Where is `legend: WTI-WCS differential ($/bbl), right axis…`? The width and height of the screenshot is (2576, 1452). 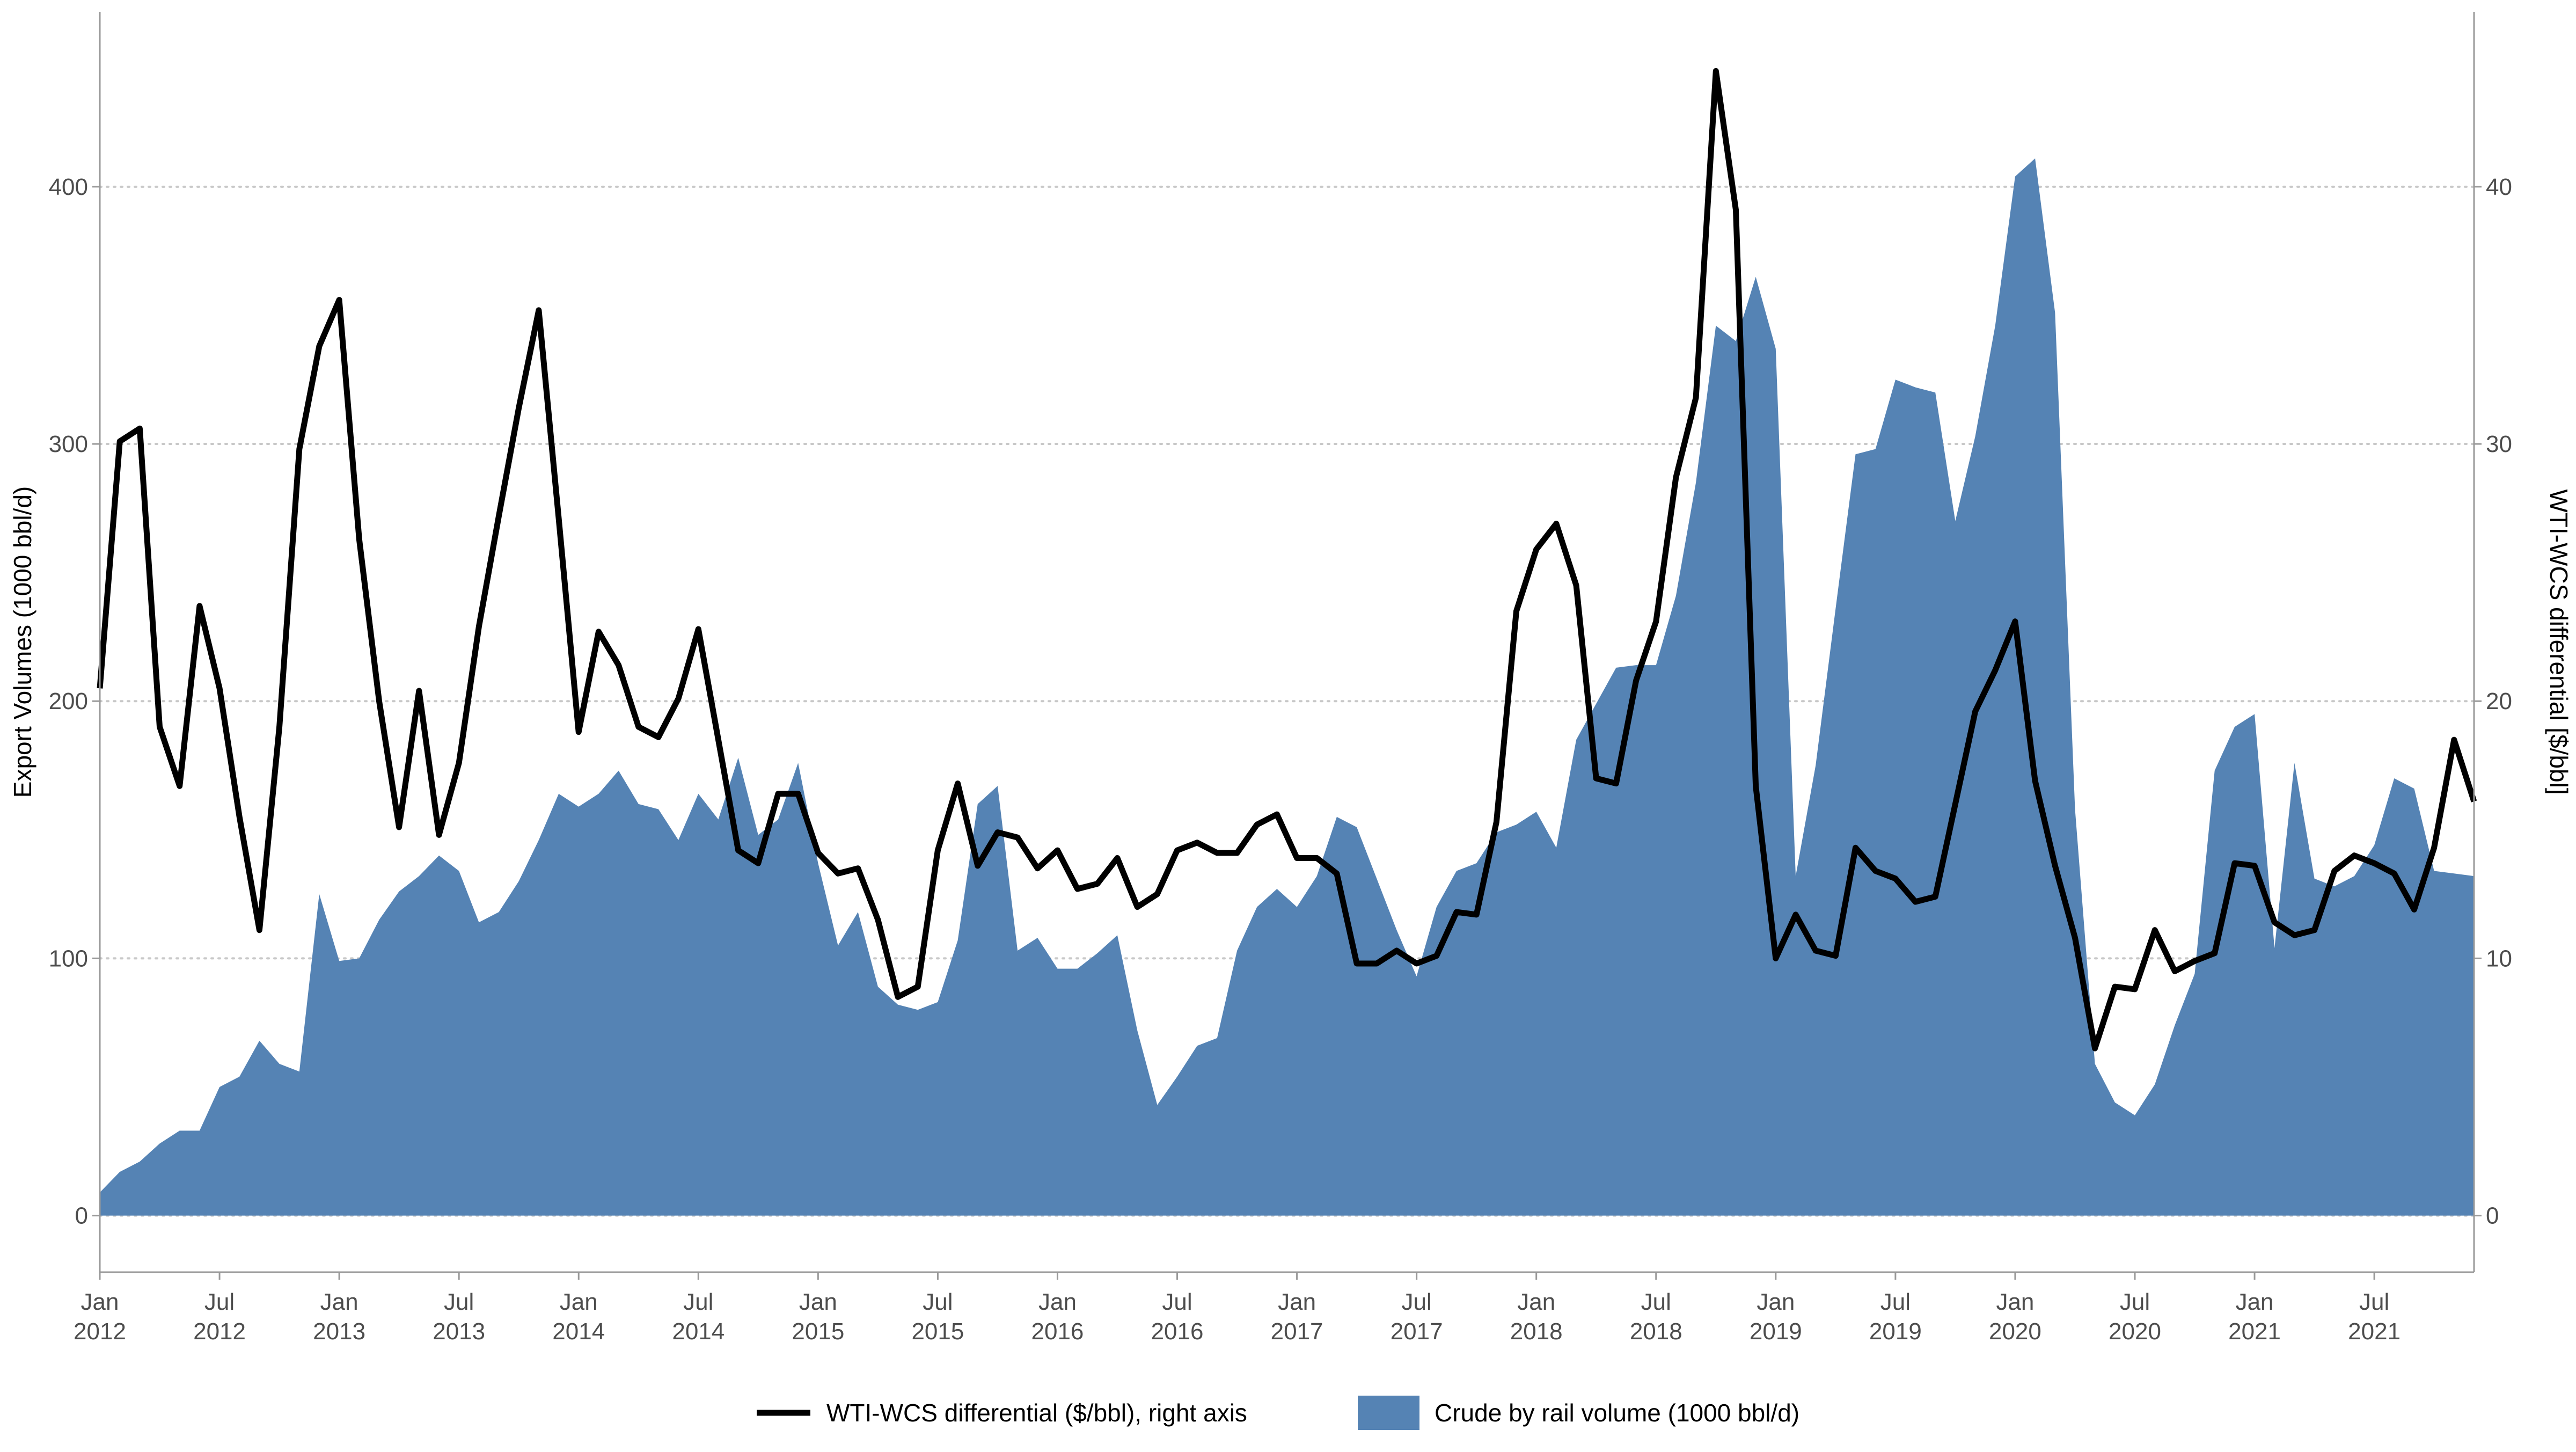
legend: WTI-WCS differential ($/bbl), right axis… is located at coordinates (1278, 1413).